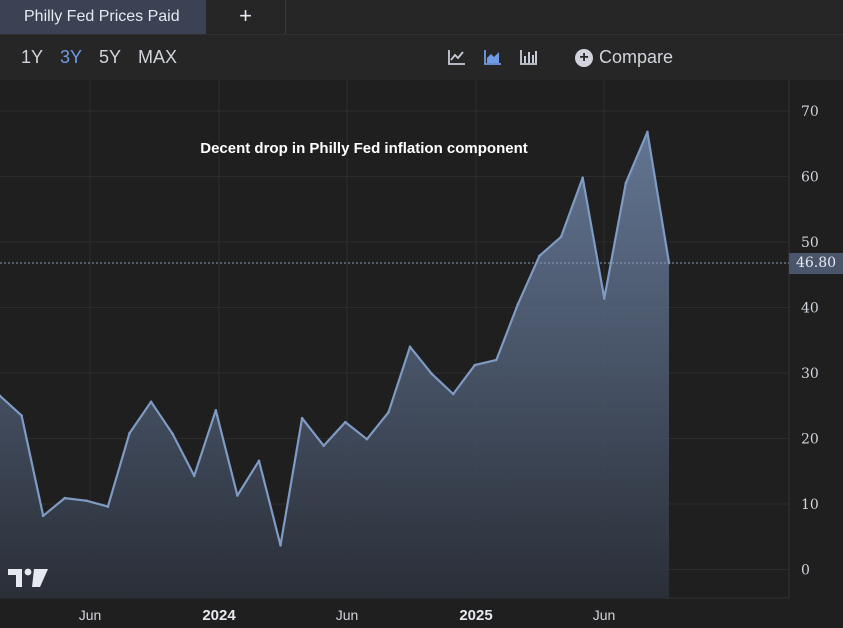 This screenshot has height=628, width=843. What do you see at coordinates (810, 440) in the screenshot?
I see `y-tick-label-2: 20` at bounding box center [810, 440].